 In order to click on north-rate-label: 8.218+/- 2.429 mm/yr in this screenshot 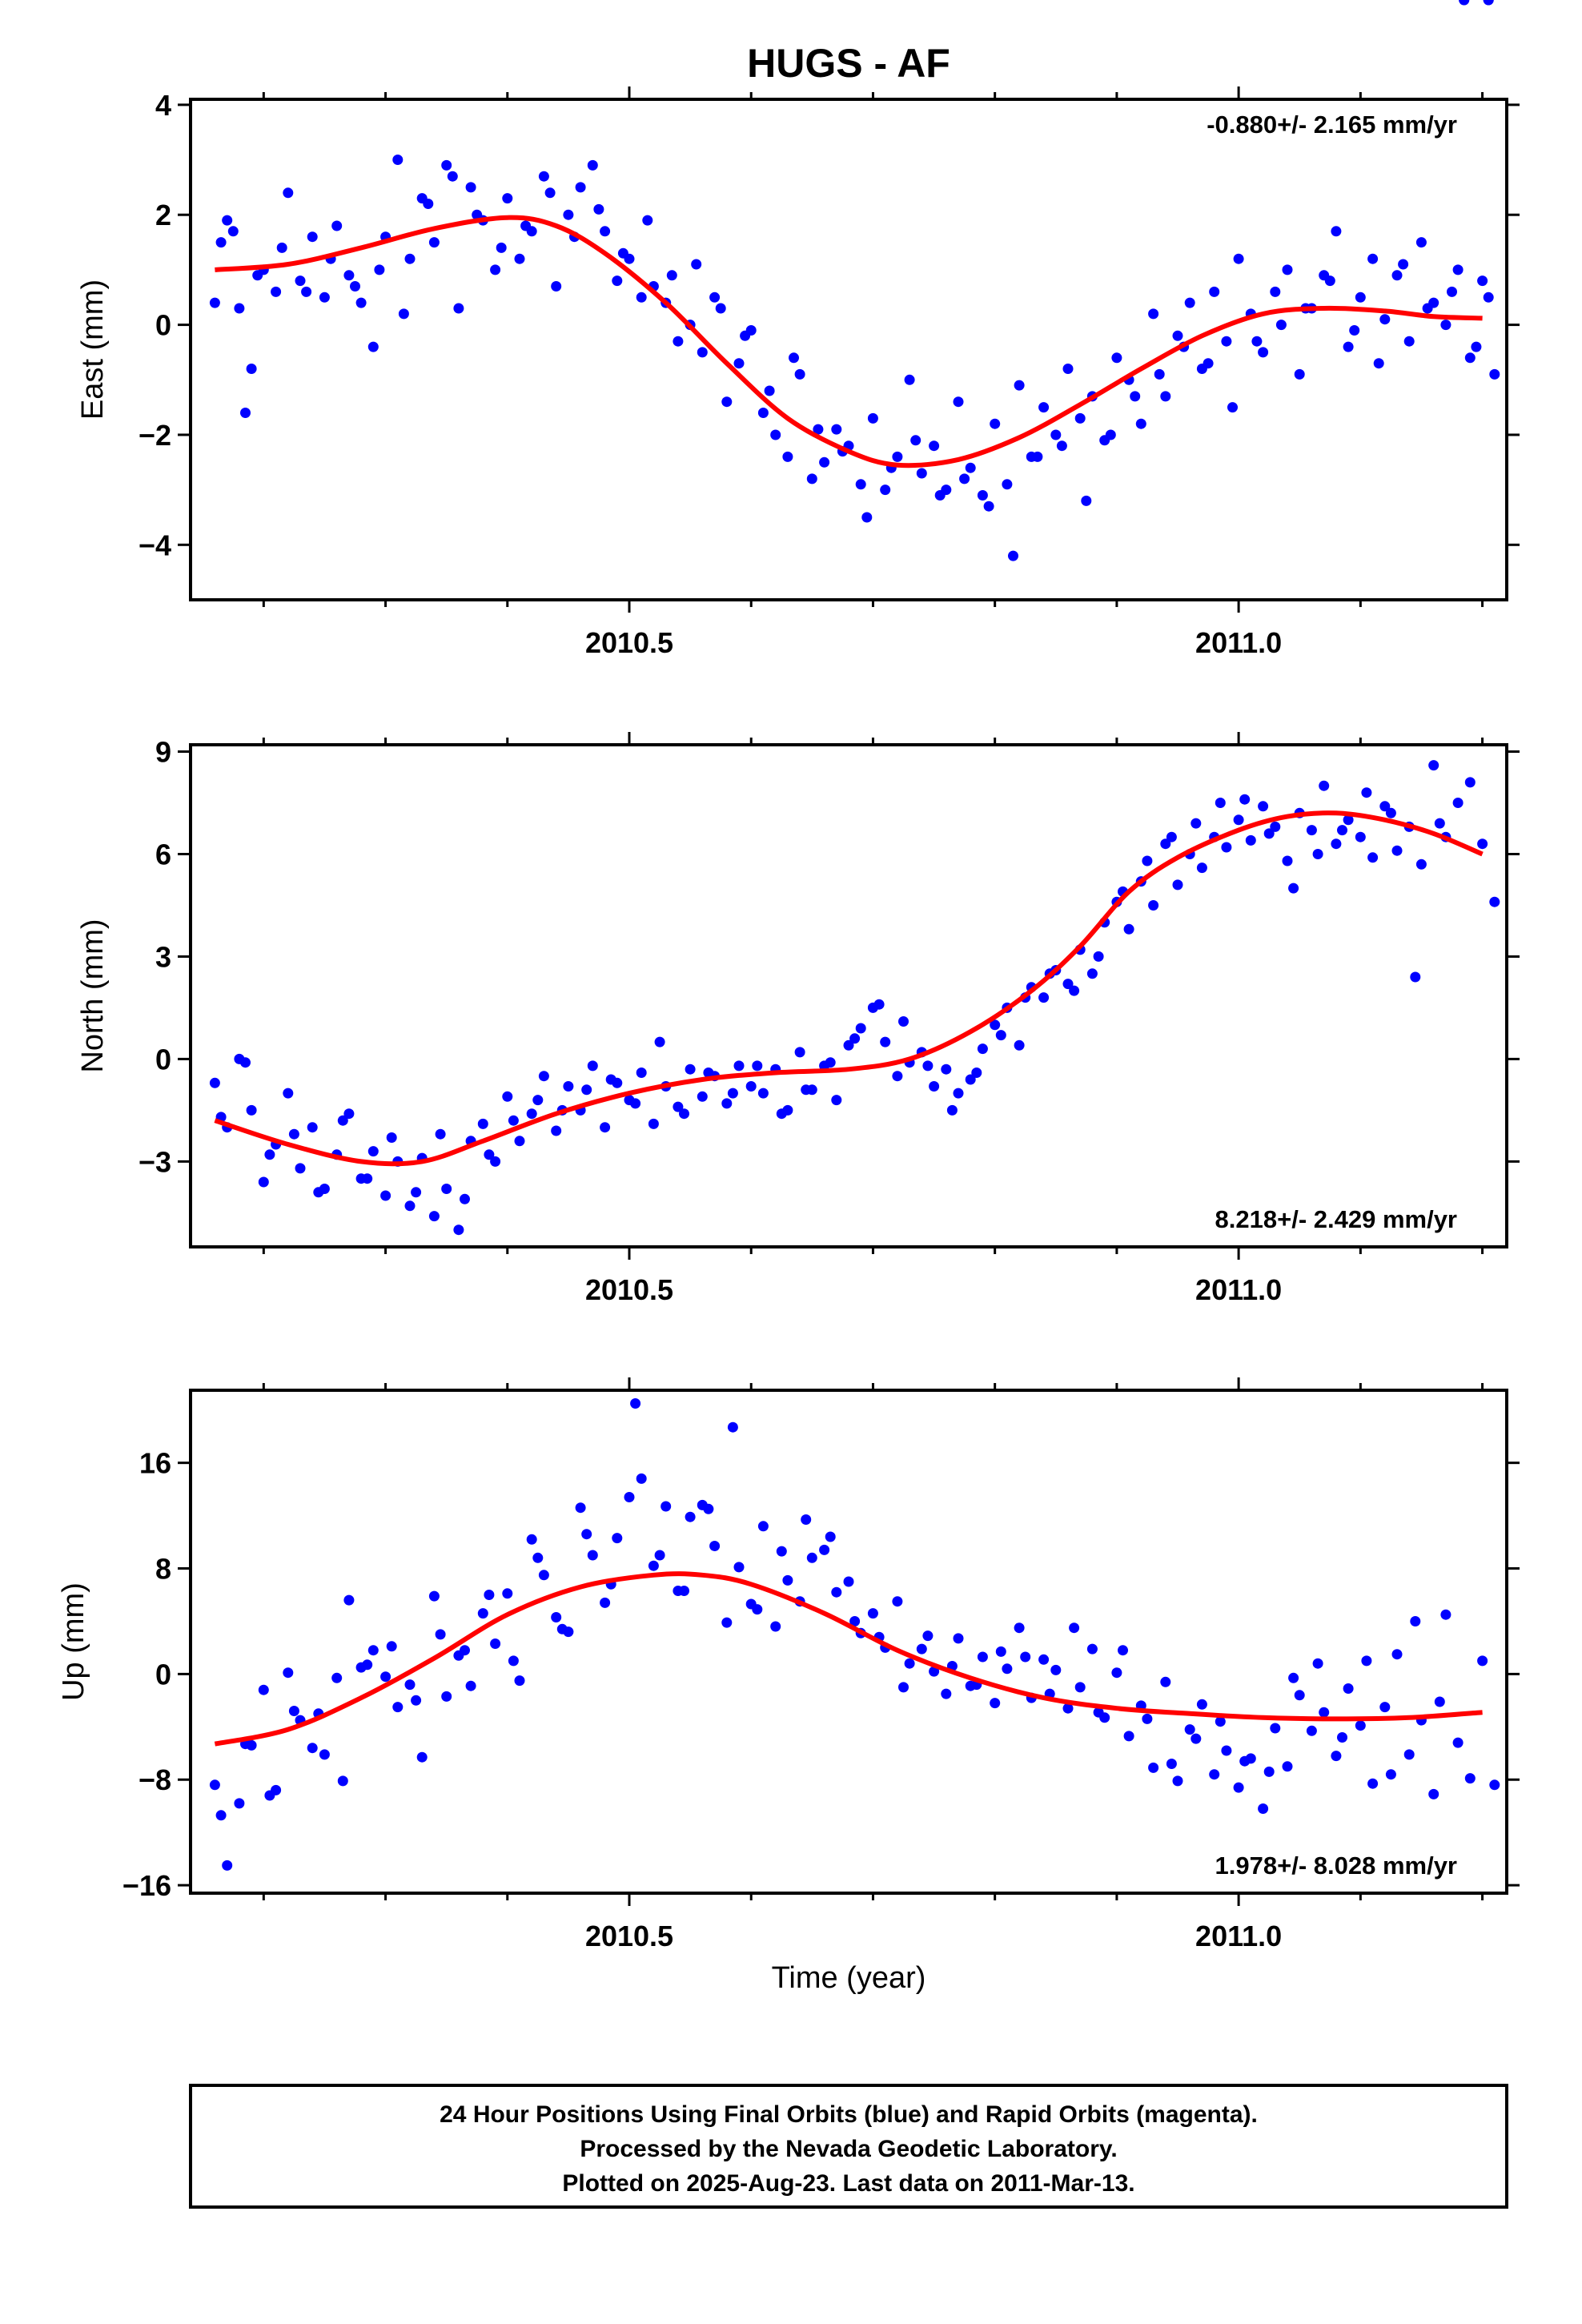, I will do `click(1336, 1219)`.